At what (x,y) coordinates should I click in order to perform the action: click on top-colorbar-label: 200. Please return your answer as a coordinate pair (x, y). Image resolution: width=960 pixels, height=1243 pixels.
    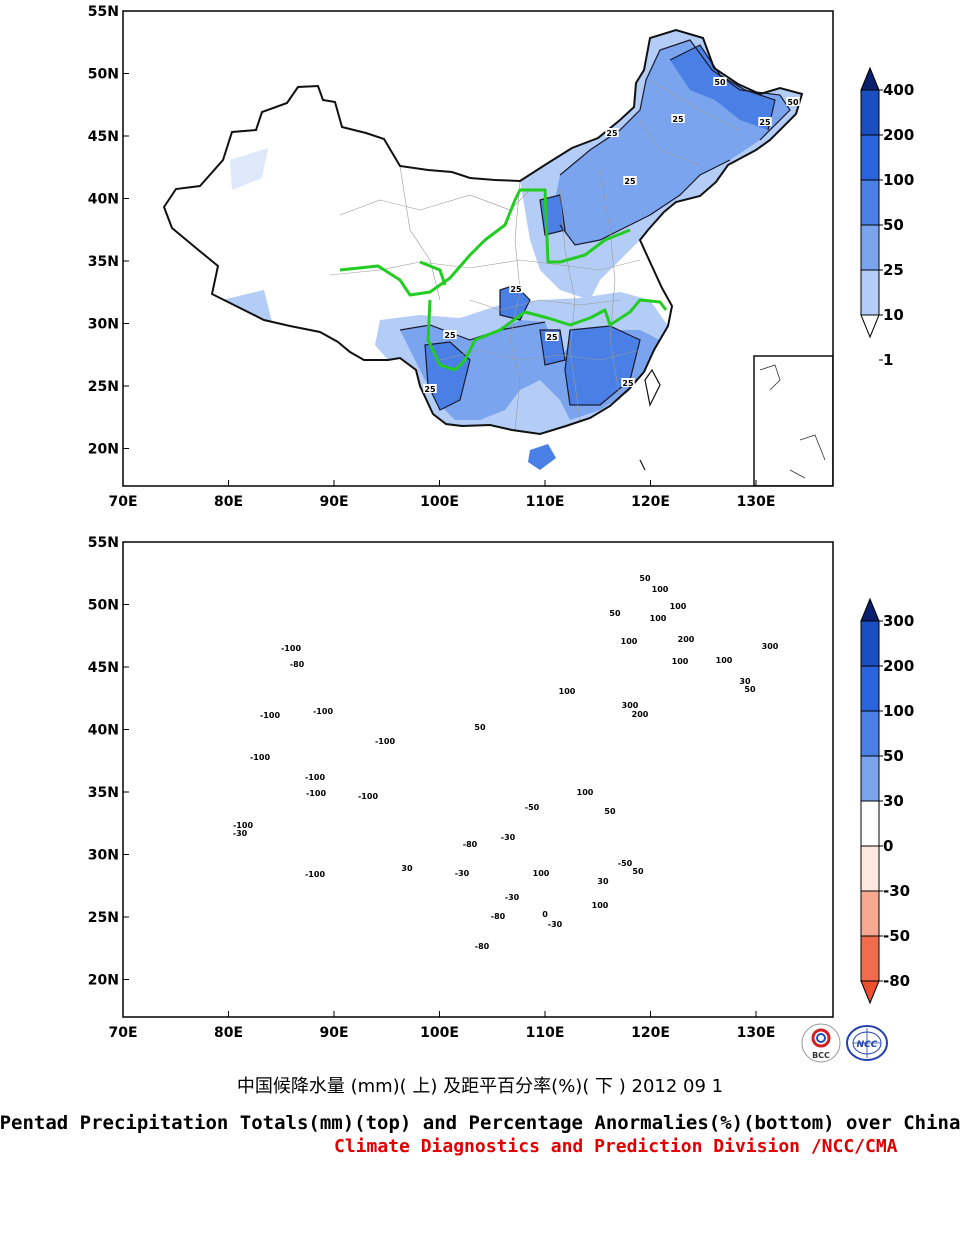
    Looking at the image, I should click on (898, 135).